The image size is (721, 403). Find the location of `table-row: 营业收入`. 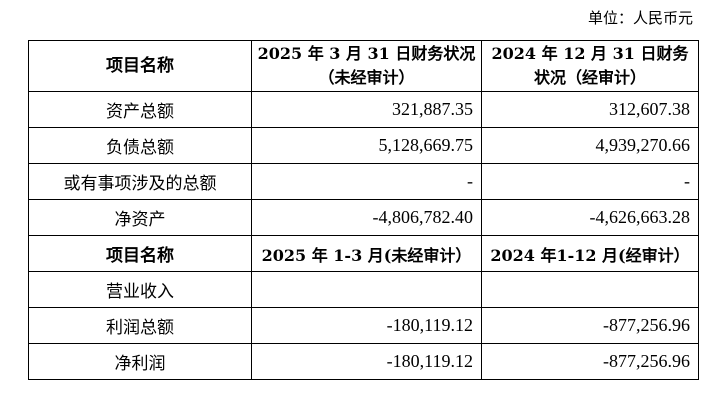

table-row: 营业收入 is located at coordinates (363, 289).